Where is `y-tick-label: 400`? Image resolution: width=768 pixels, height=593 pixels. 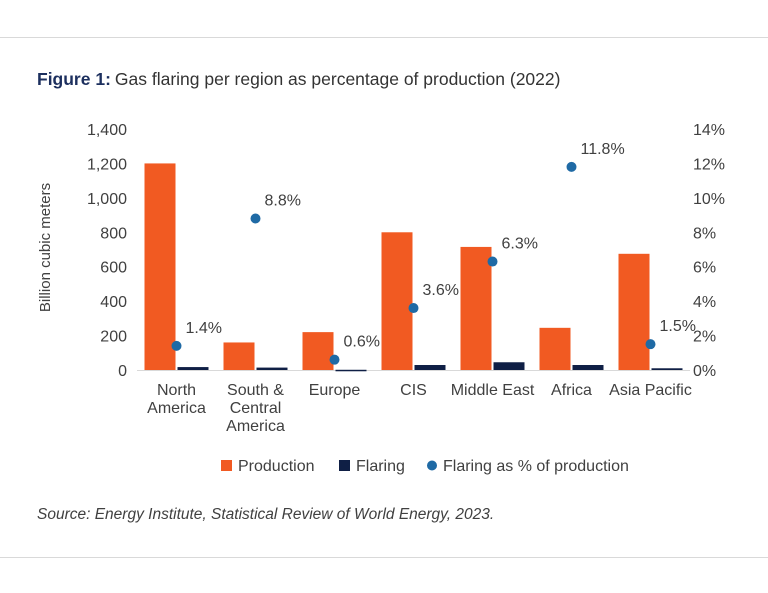
y-tick-label: 400 is located at coordinates (113, 302).